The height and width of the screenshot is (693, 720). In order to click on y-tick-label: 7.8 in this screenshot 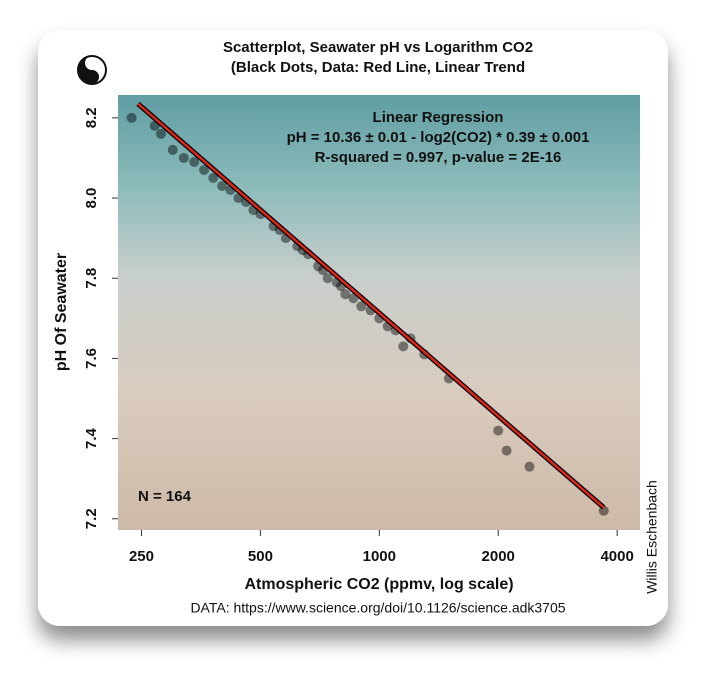, I will do `click(91, 278)`.